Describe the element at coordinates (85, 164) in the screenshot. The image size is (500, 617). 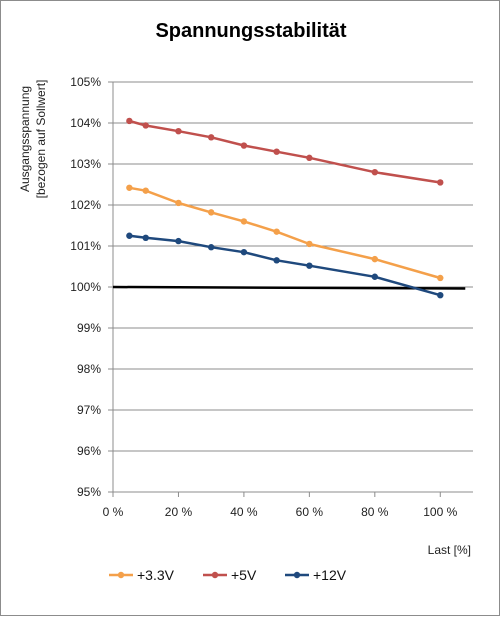
I see `y-tick-label: 103%` at that location.